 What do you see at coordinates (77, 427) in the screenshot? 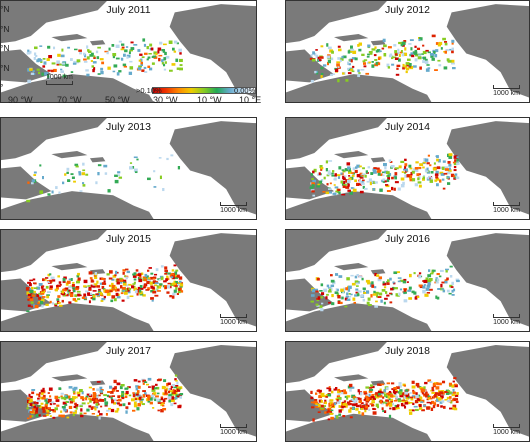
I see `south-america-landmass` at bounding box center [77, 427].